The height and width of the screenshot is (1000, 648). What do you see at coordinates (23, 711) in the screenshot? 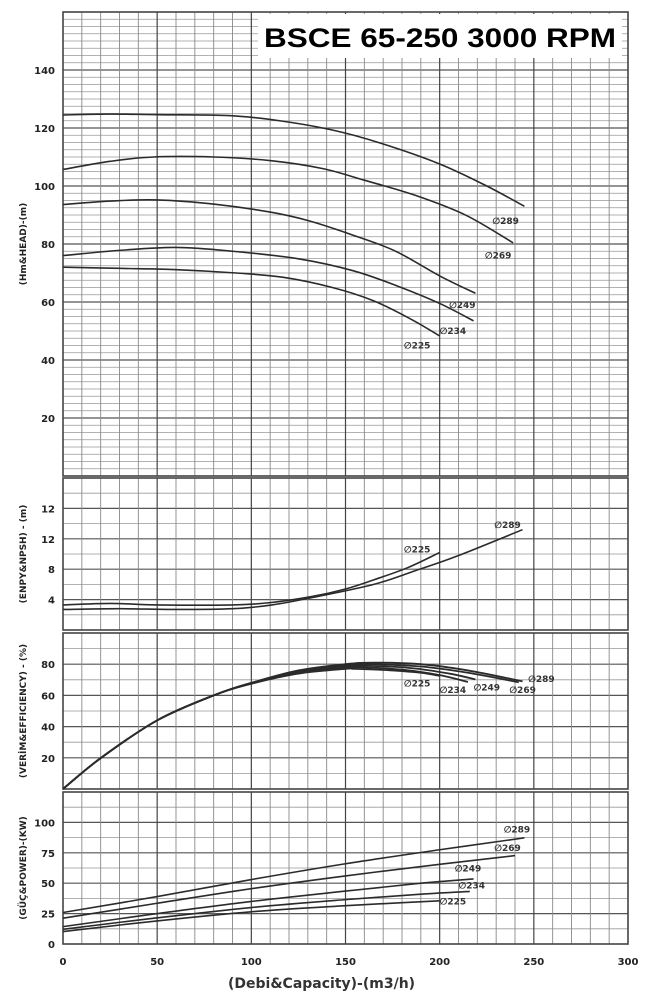
I see `y-axis-label-efficiency: (VERİM&EFFICIENCY) - (%)` at bounding box center [23, 711].